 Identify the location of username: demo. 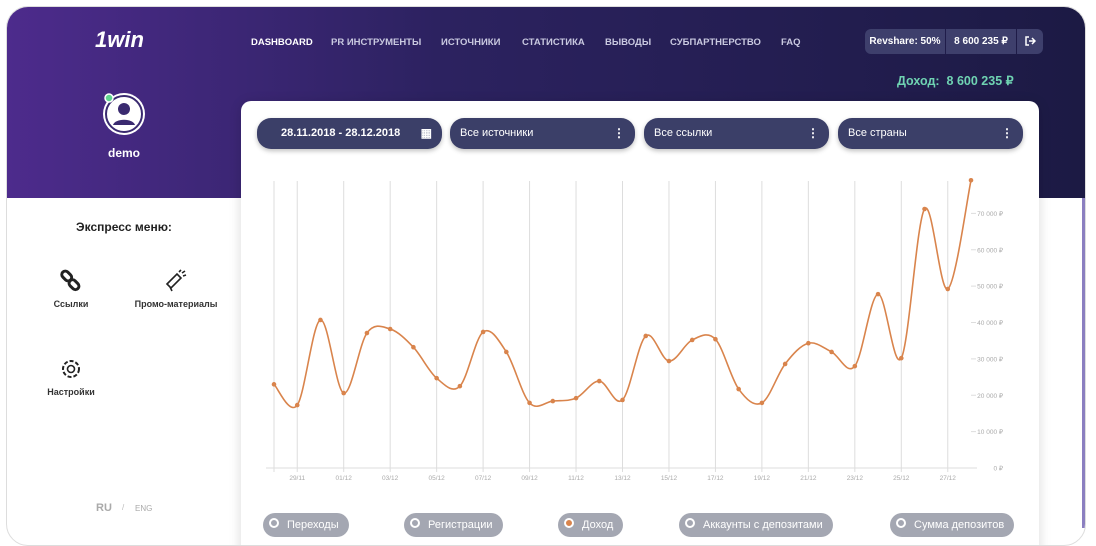
(124, 153).